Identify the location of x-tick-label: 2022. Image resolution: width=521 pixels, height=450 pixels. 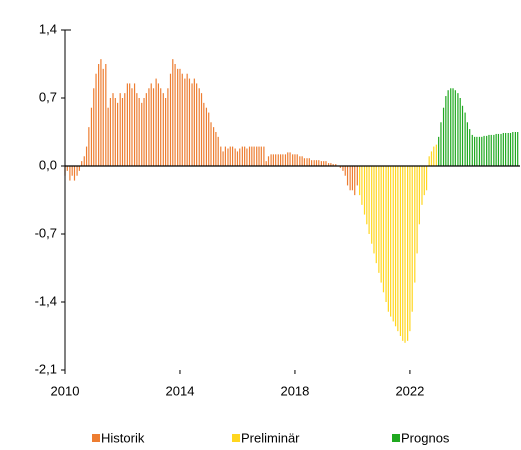
(409, 390).